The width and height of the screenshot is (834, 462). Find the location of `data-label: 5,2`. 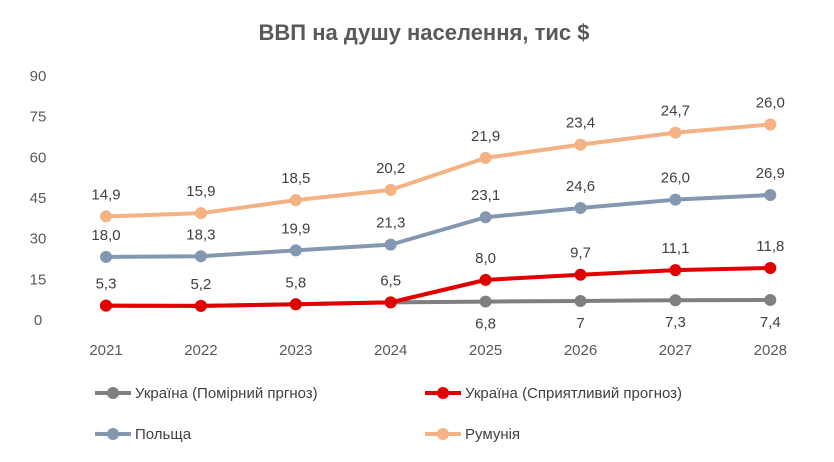

data-label: 5,2 is located at coordinates (200, 284).